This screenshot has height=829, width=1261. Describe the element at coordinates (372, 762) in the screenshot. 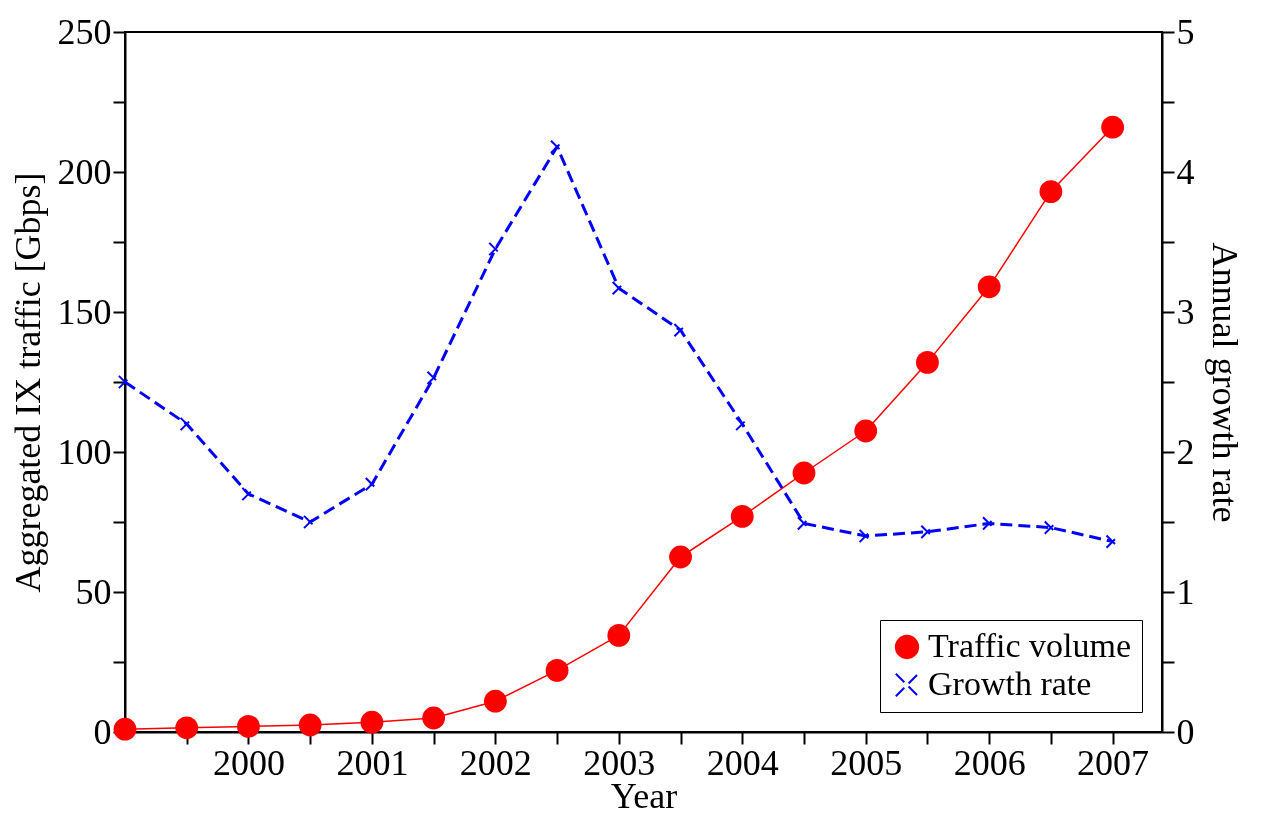

I see `x-tick-label: 2001` at that location.